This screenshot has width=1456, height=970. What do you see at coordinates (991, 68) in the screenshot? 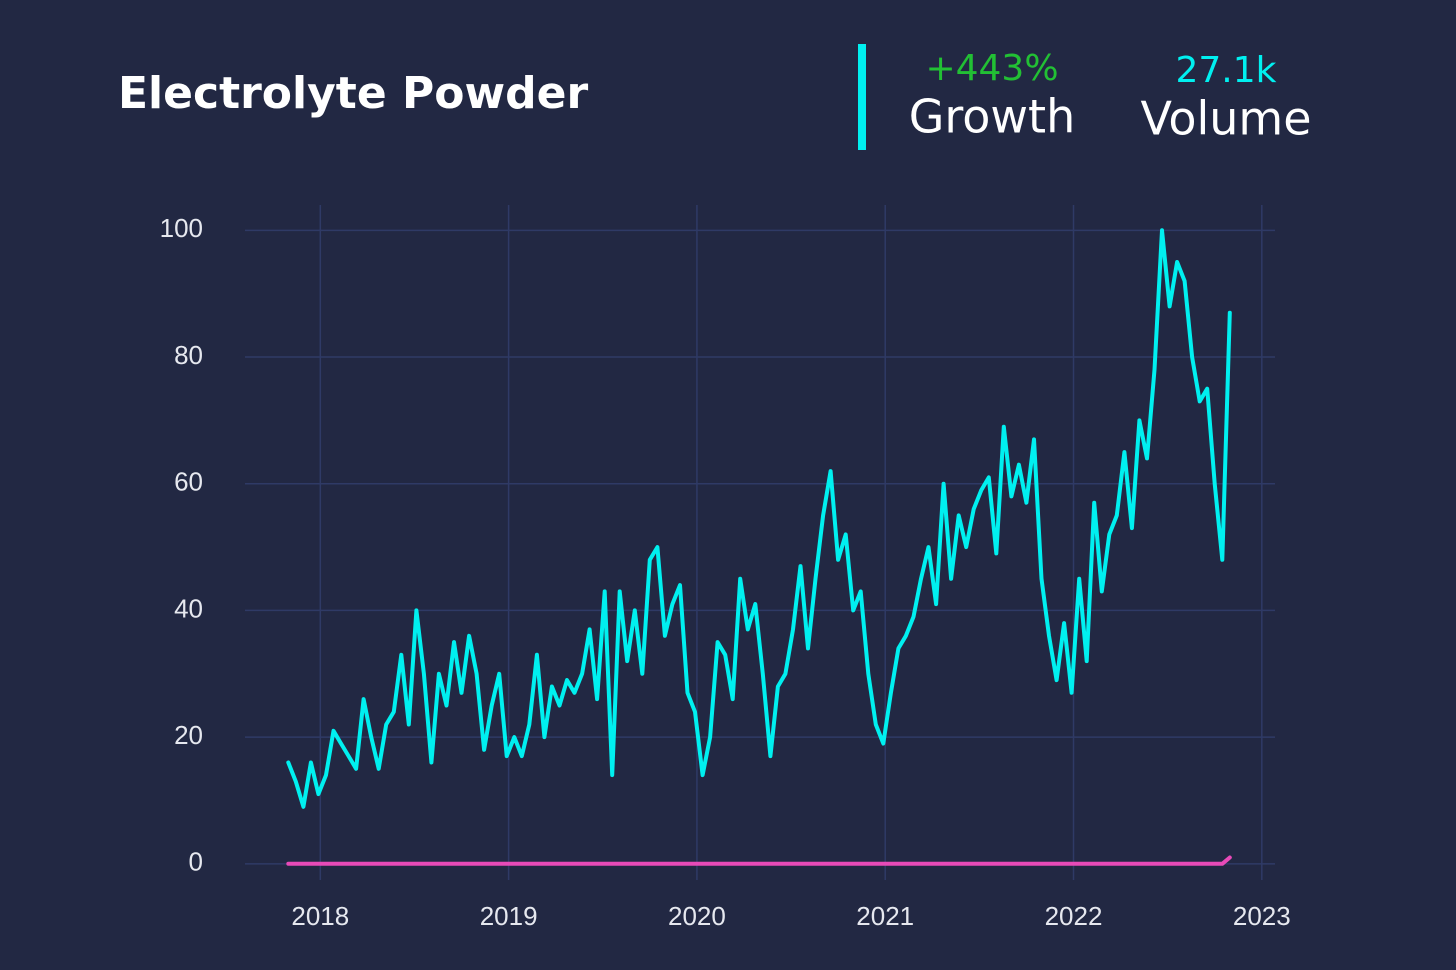
I see `growth-value: +443%` at bounding box center [991, 68].